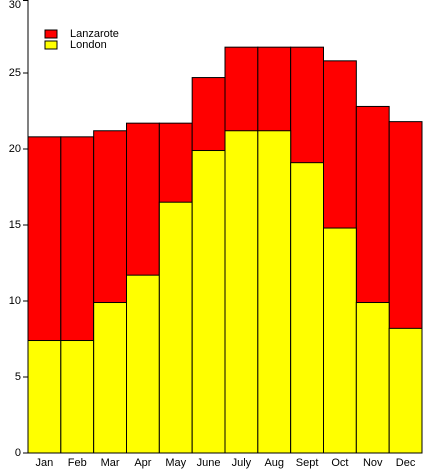  What do you see at coordinates (45, 463) in the screenshot?
I see `x-tick-label: Jan` at bounding box center [45, 463].